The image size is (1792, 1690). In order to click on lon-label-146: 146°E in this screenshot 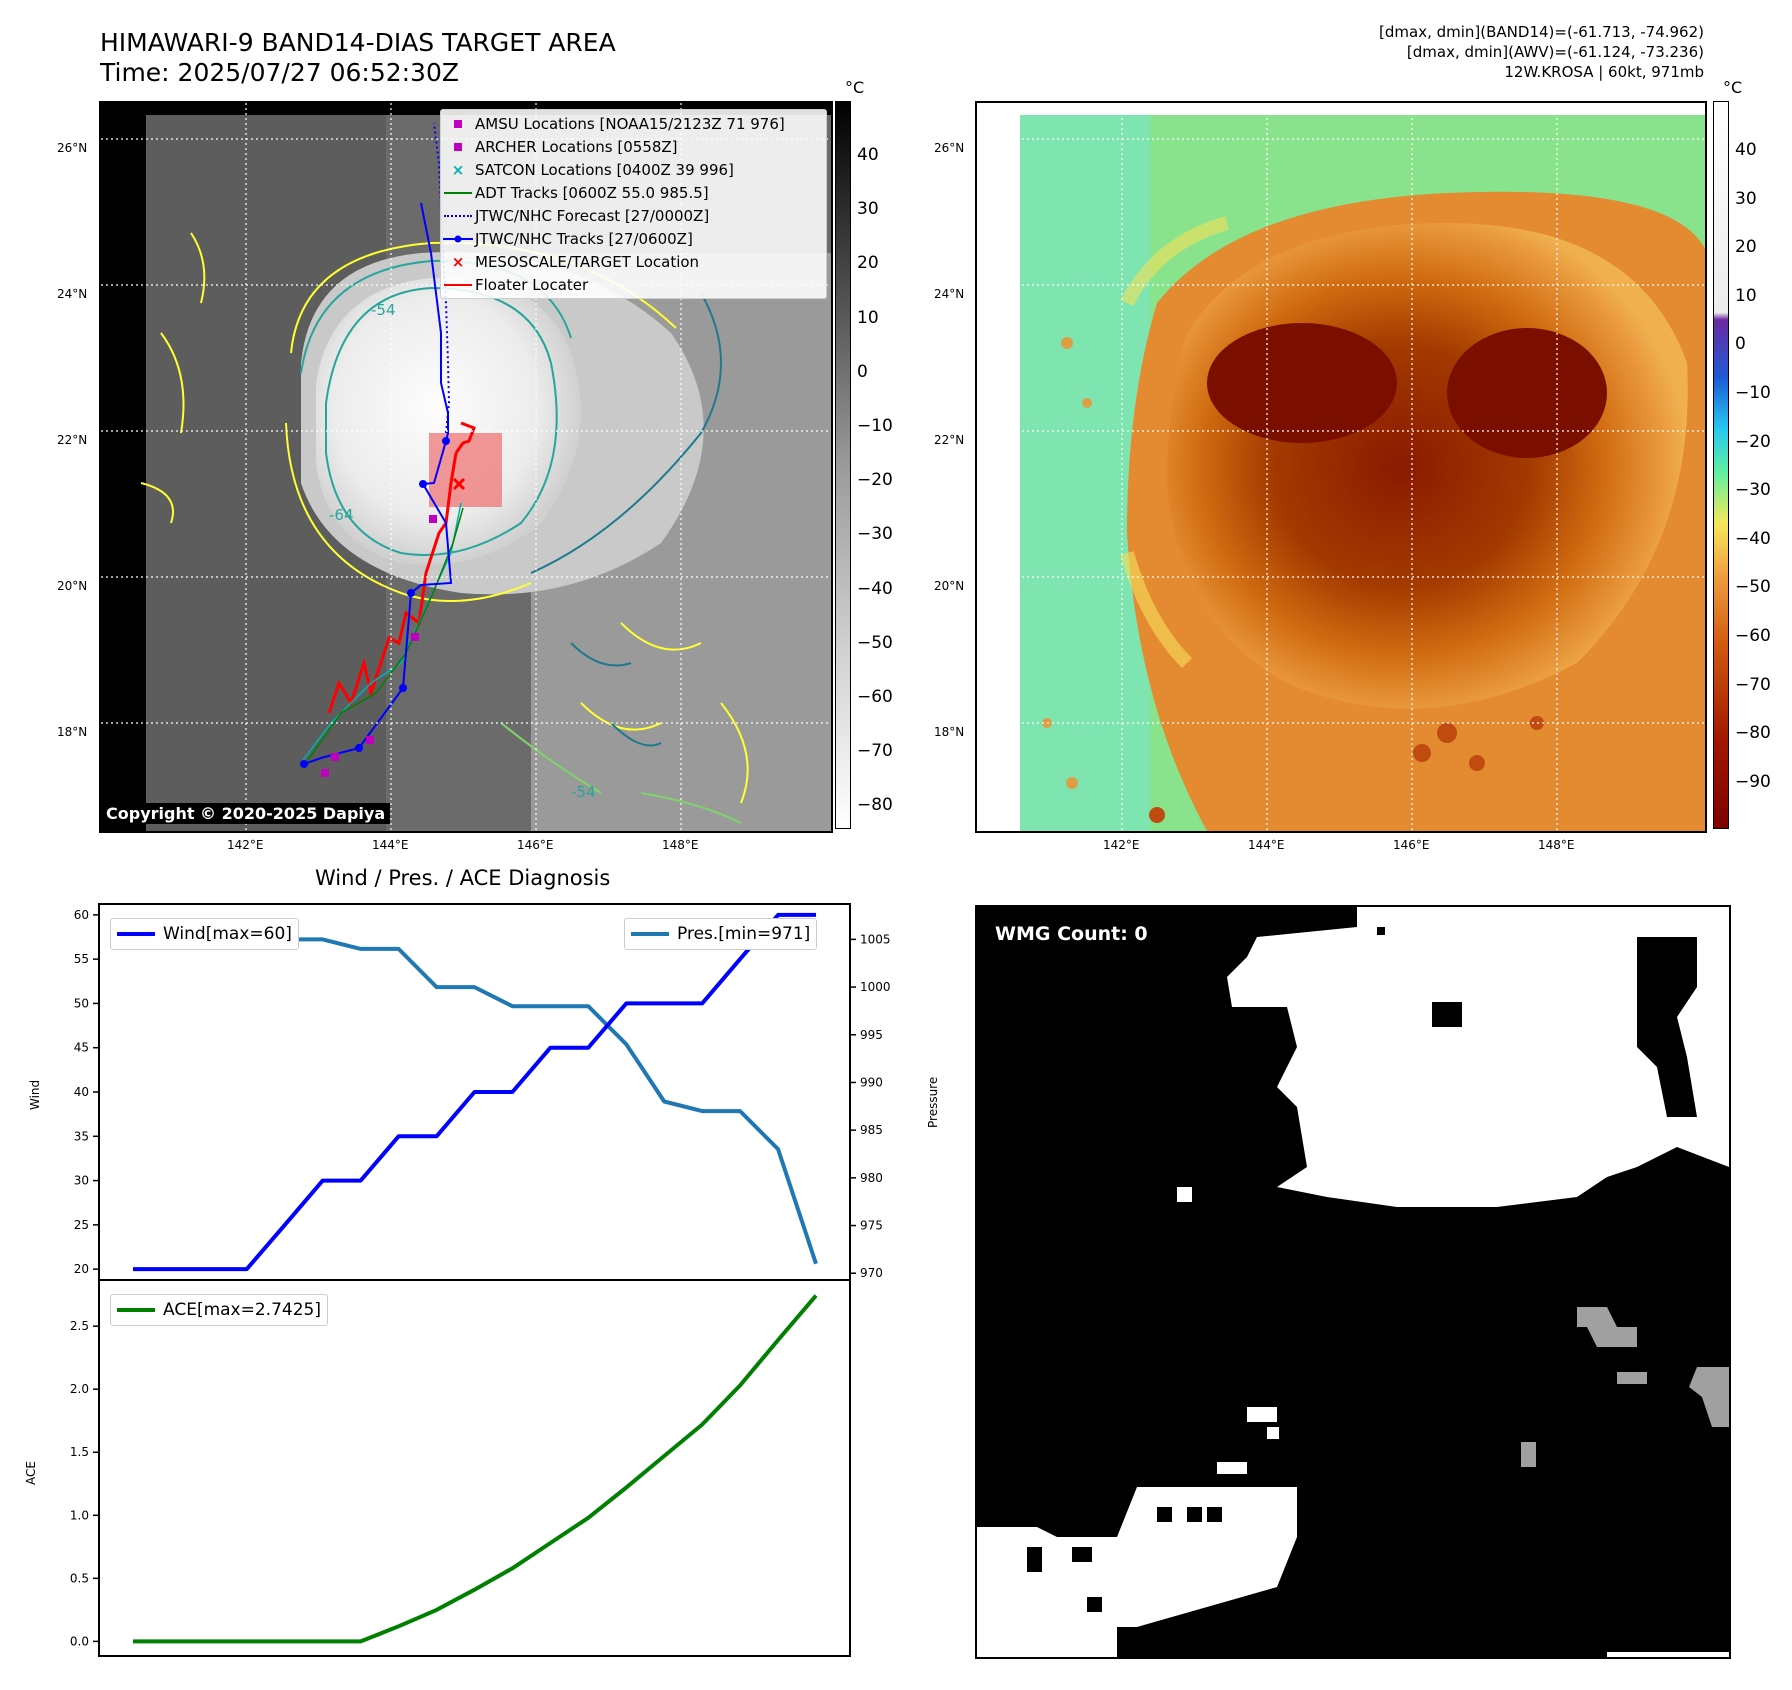, I will do `click(535, 845)`.